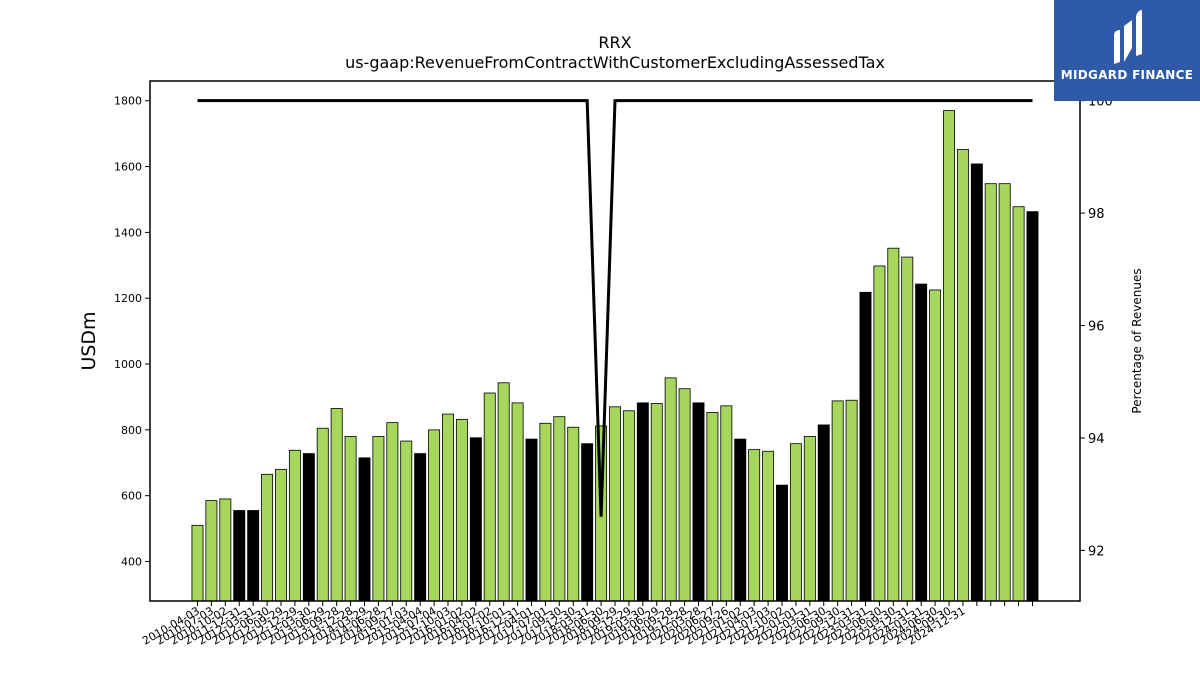 The image size is (1200, 675). I want to click on y2-tick-label: 98, so click(1096, 214).